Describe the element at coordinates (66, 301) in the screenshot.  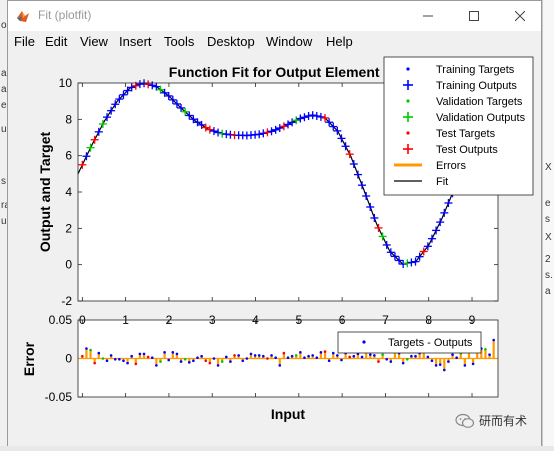
I see `y-tick-label: -2` at that location.